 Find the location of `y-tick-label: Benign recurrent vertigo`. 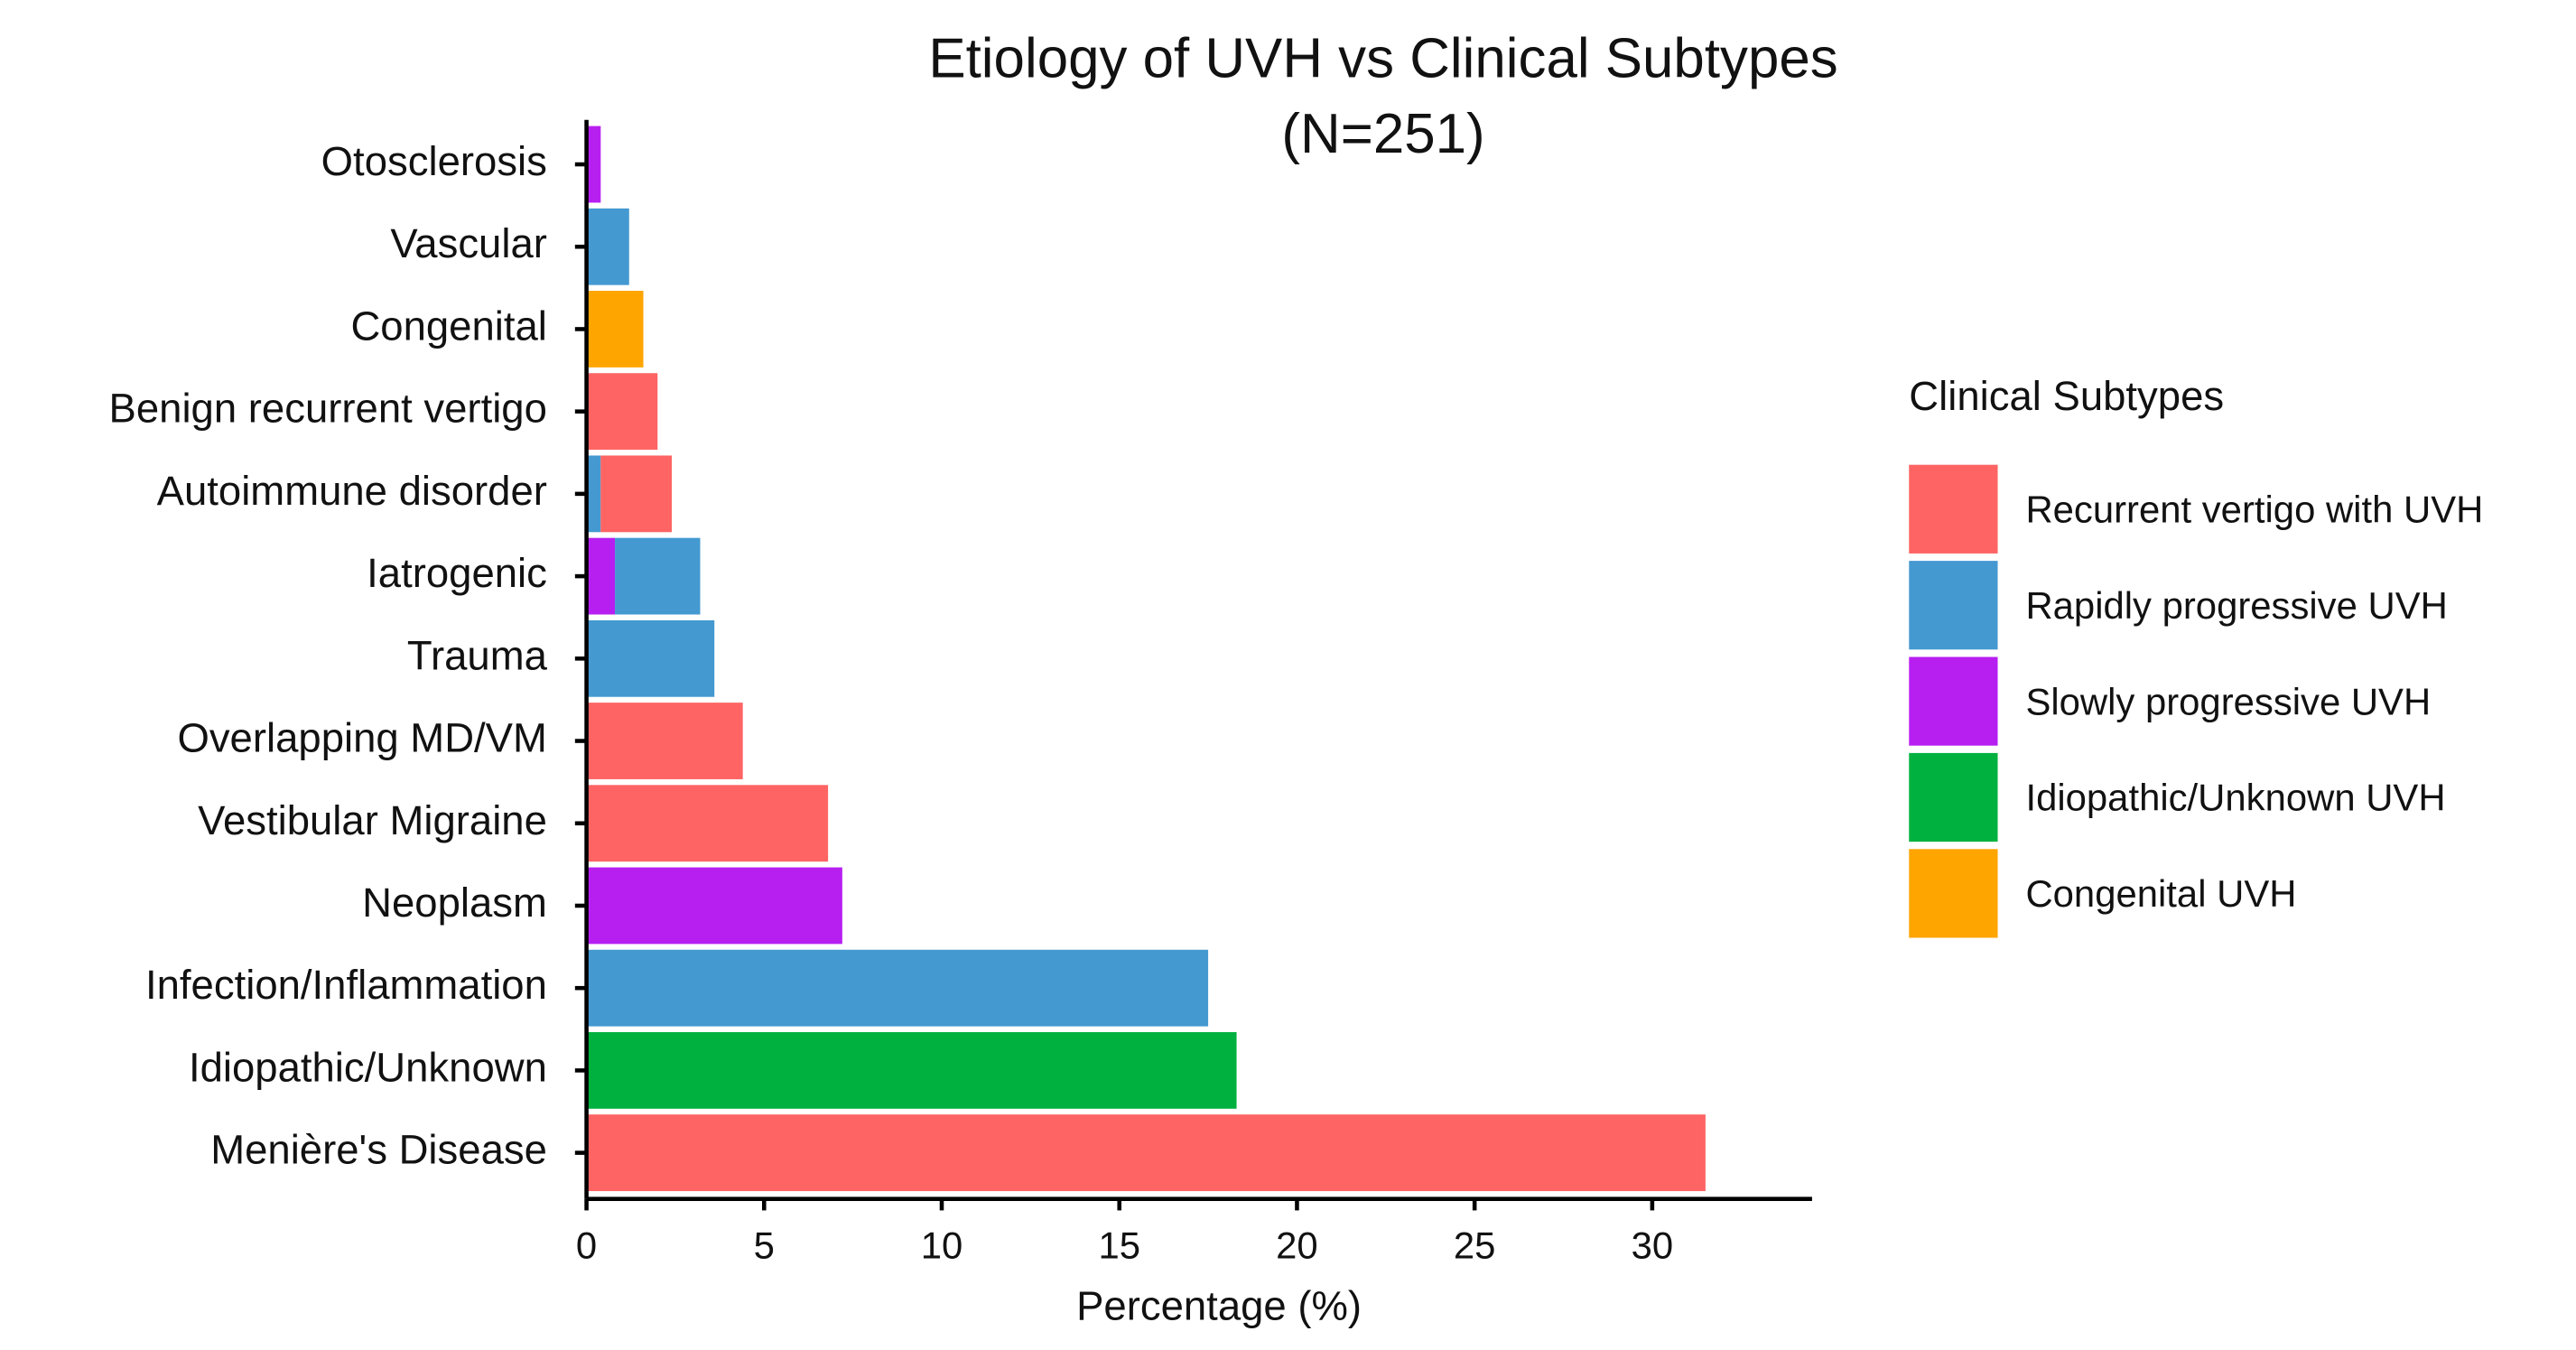

y-tick-label: Benign recurrent vertigo is located at coordinates (328, 409).